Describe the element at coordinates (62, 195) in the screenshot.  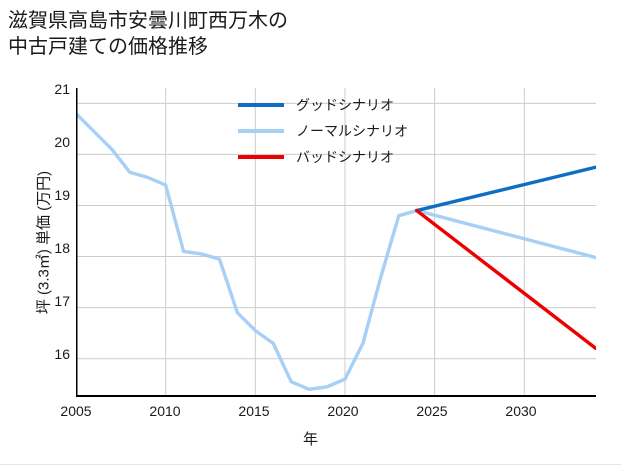
I see `y-tick-label: 19` at that location.